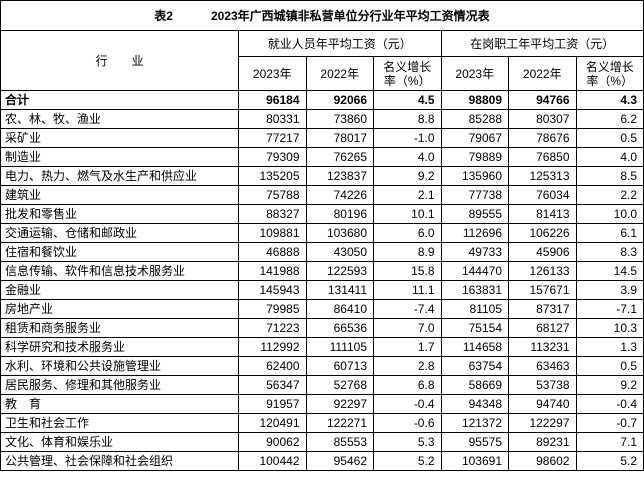 The height and width of the screenshot is (484, 644). Describe the element at coordinates (407, 157) in the screenshot. I see `value-cell: 4.0` at that location.